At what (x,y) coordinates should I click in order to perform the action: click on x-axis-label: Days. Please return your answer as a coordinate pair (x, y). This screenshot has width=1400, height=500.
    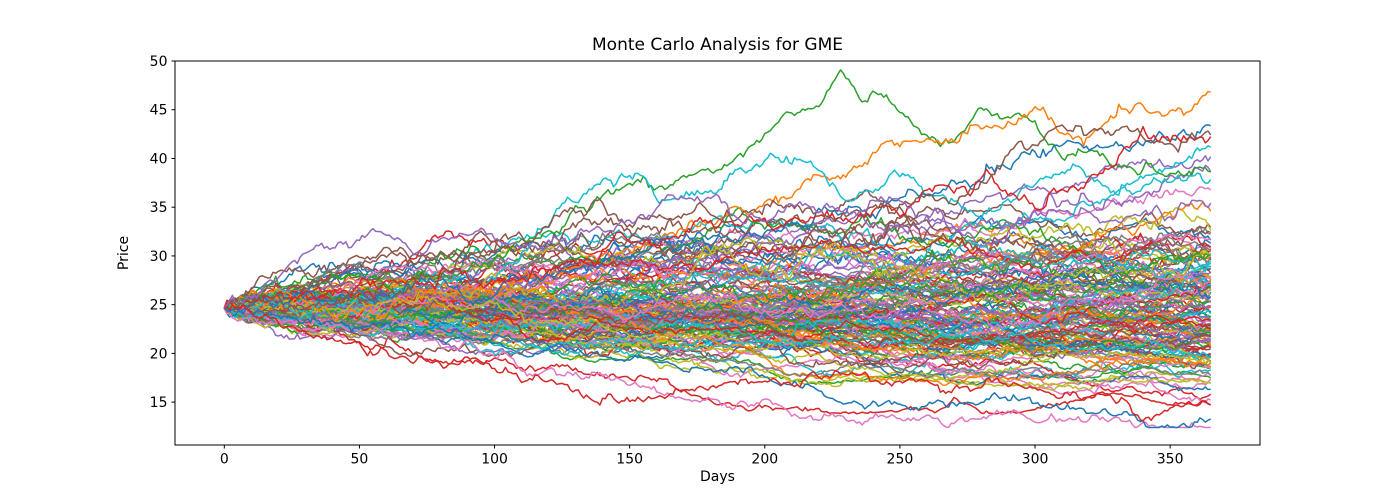
    Looking at the image, I should click on (717, 477).